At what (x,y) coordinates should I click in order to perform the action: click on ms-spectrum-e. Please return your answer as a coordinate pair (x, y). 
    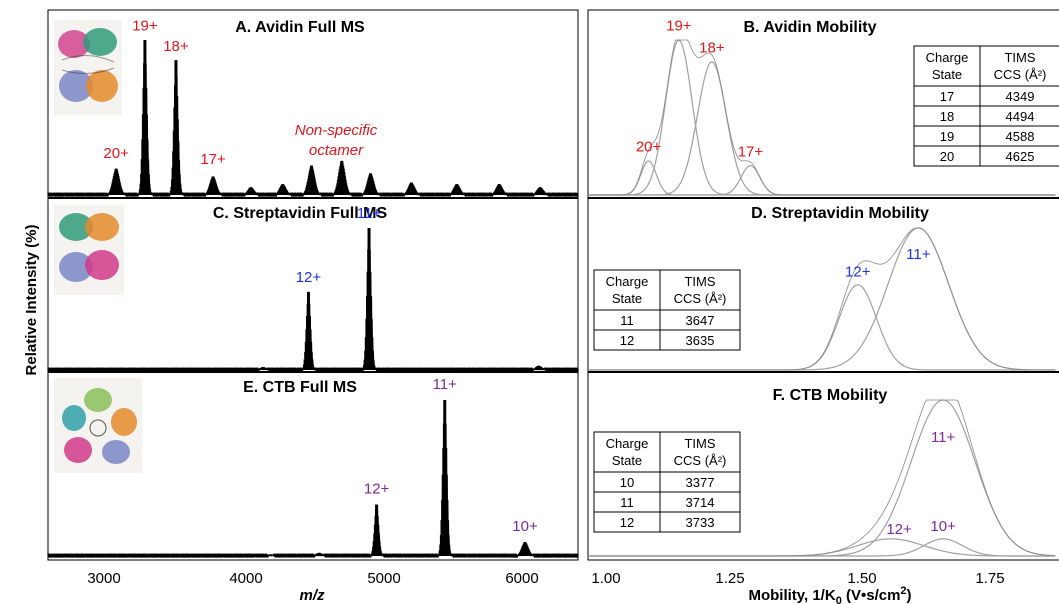
    Looking at the image, I should click on (313, 478).